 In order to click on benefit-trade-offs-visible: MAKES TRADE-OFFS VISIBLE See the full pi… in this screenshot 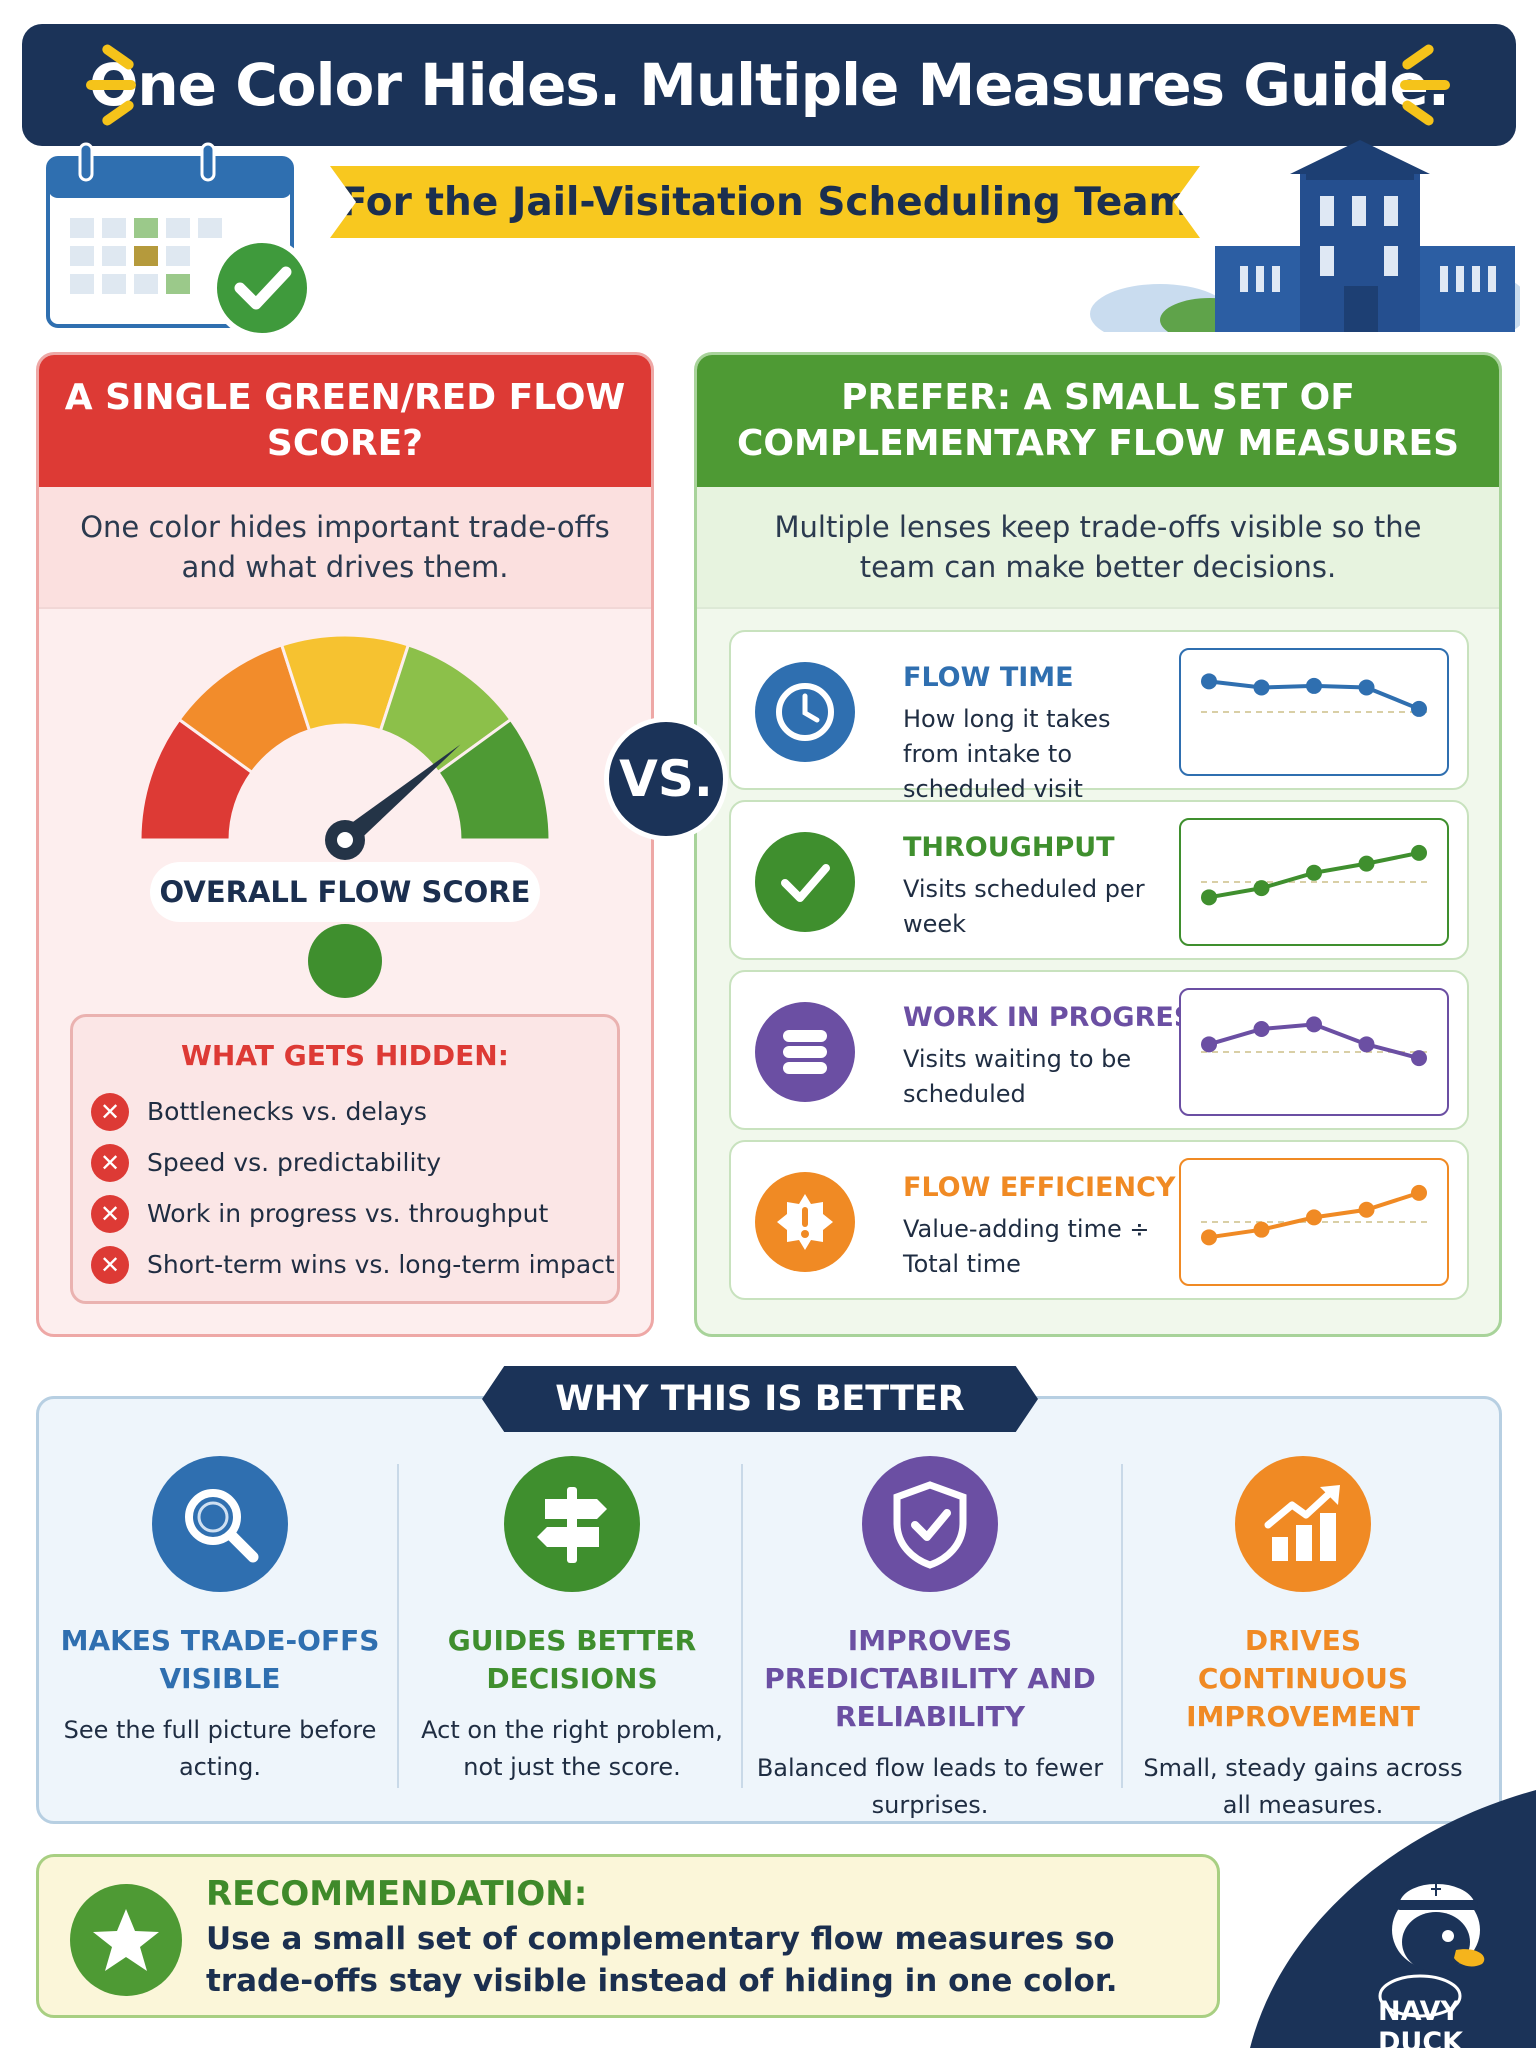, I will do `click(220, 1621)`.